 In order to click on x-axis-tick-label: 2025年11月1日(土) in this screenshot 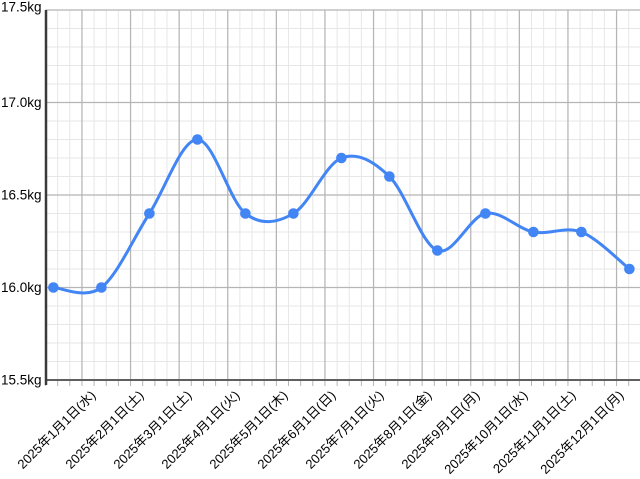, I will do `click(534, 432)`.